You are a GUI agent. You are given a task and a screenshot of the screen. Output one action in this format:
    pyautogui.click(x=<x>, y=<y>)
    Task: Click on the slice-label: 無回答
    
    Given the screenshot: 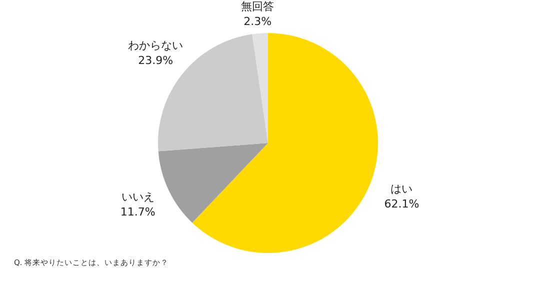 What is the action you would take?
    pyautogui.click(x=257, y=6)
    